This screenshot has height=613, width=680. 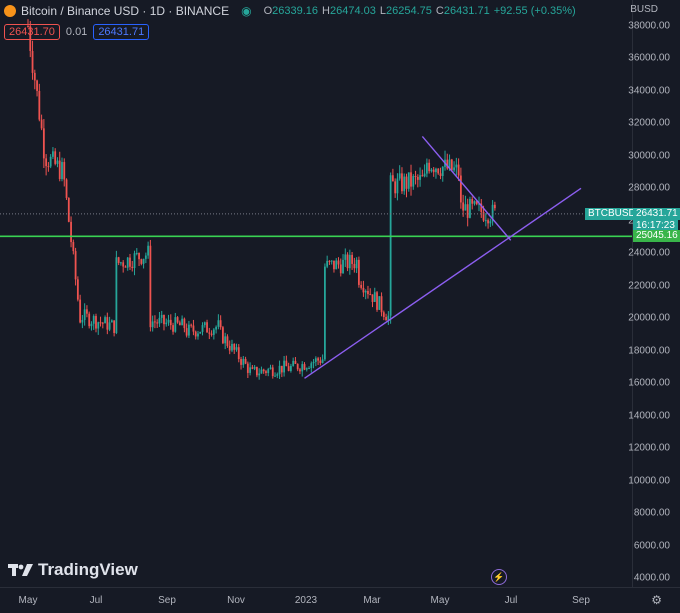 I want to click on time-tick: 2023, so click(x=306, y=600).